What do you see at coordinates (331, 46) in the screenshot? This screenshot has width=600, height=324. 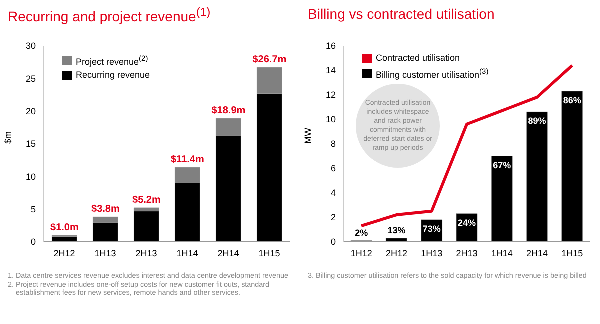 I see `y-tick-label: 16` at bounding box center [331, 46].